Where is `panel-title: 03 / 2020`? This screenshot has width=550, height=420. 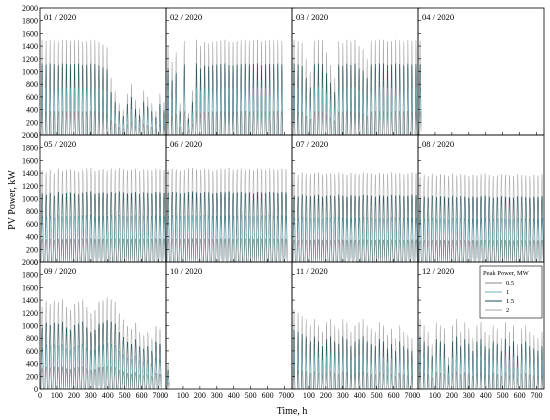 panel-title: 03 / 2020 is located at coordinates (312, 17).